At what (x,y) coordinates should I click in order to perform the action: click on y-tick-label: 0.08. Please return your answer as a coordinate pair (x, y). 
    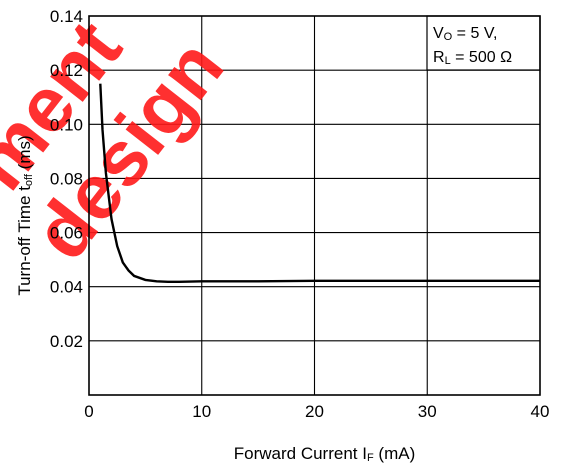
    Looking at the image, I should click on (66, 178).